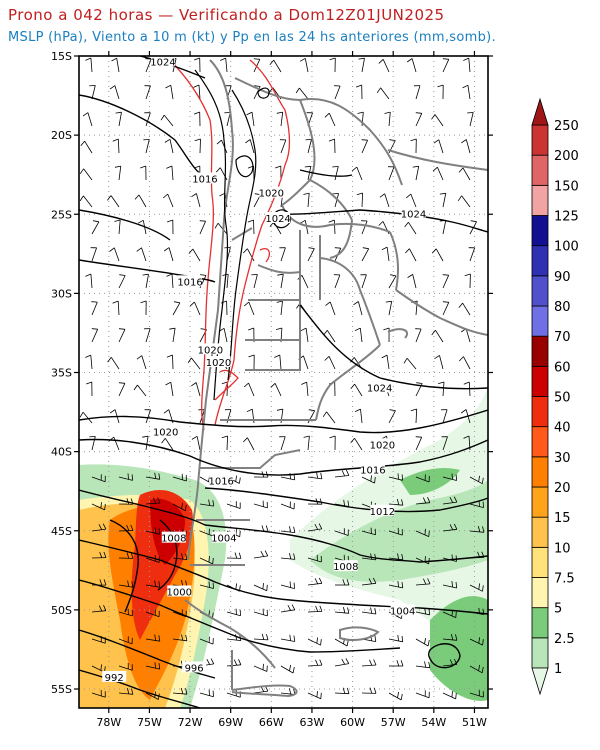  What do you see at coordinates (61, 293) in the screenshot?
I see `lat-tick-label: 30S` at bounding box center [61, 293].